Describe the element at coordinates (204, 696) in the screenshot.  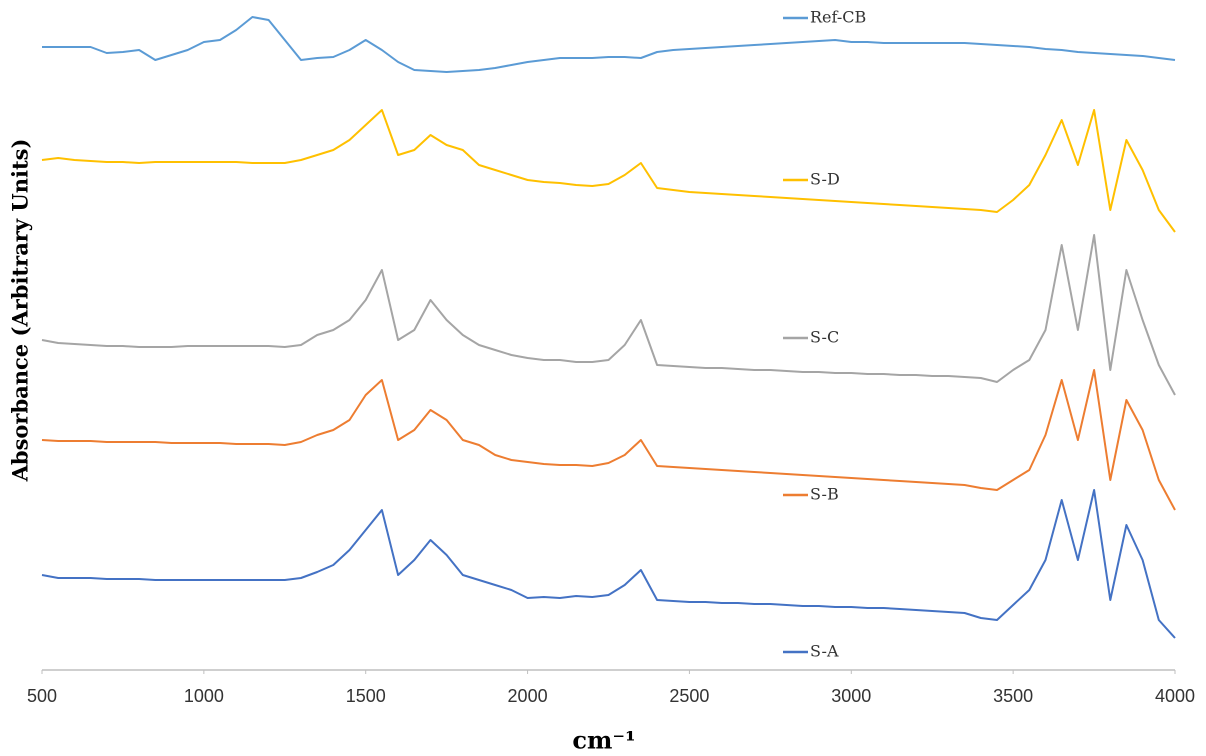
I see `x-tick-label: 1000` at that location.